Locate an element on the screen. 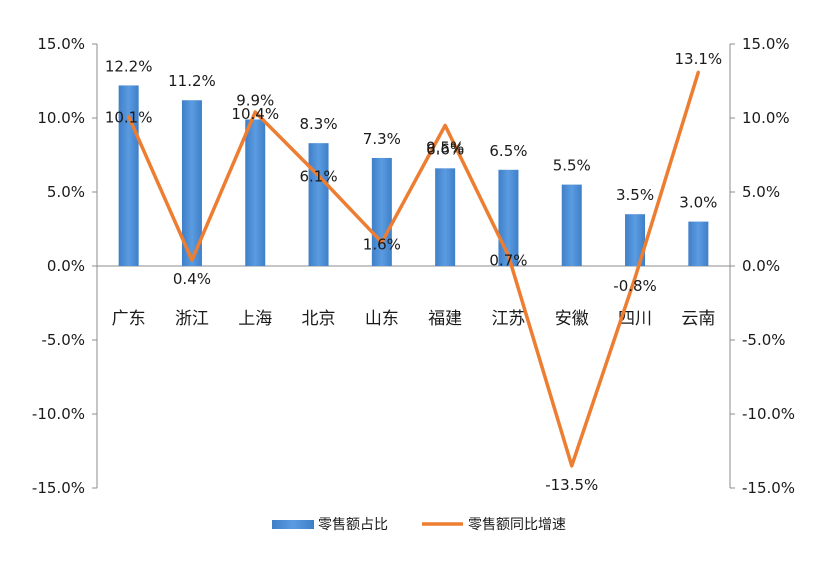 This screenshot has height=567, width=831. x-category-label: 安徽 is located at coordinates (572, 319).